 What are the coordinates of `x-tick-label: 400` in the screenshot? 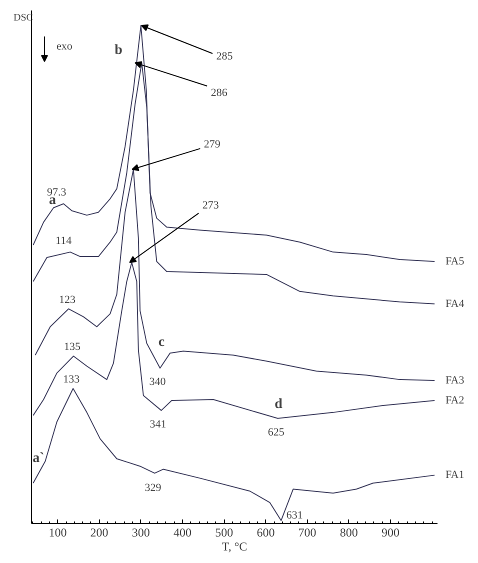 It's located at (183, 533).